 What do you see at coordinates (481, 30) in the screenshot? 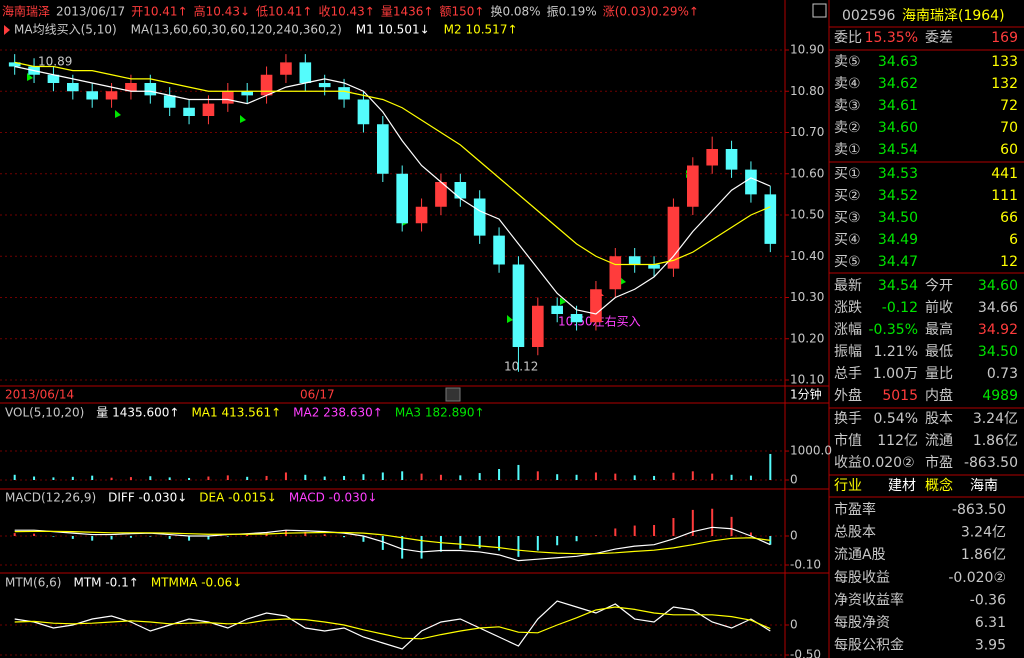
I see `header-item: M2 10.517↑` at bounding box center [481, 30].